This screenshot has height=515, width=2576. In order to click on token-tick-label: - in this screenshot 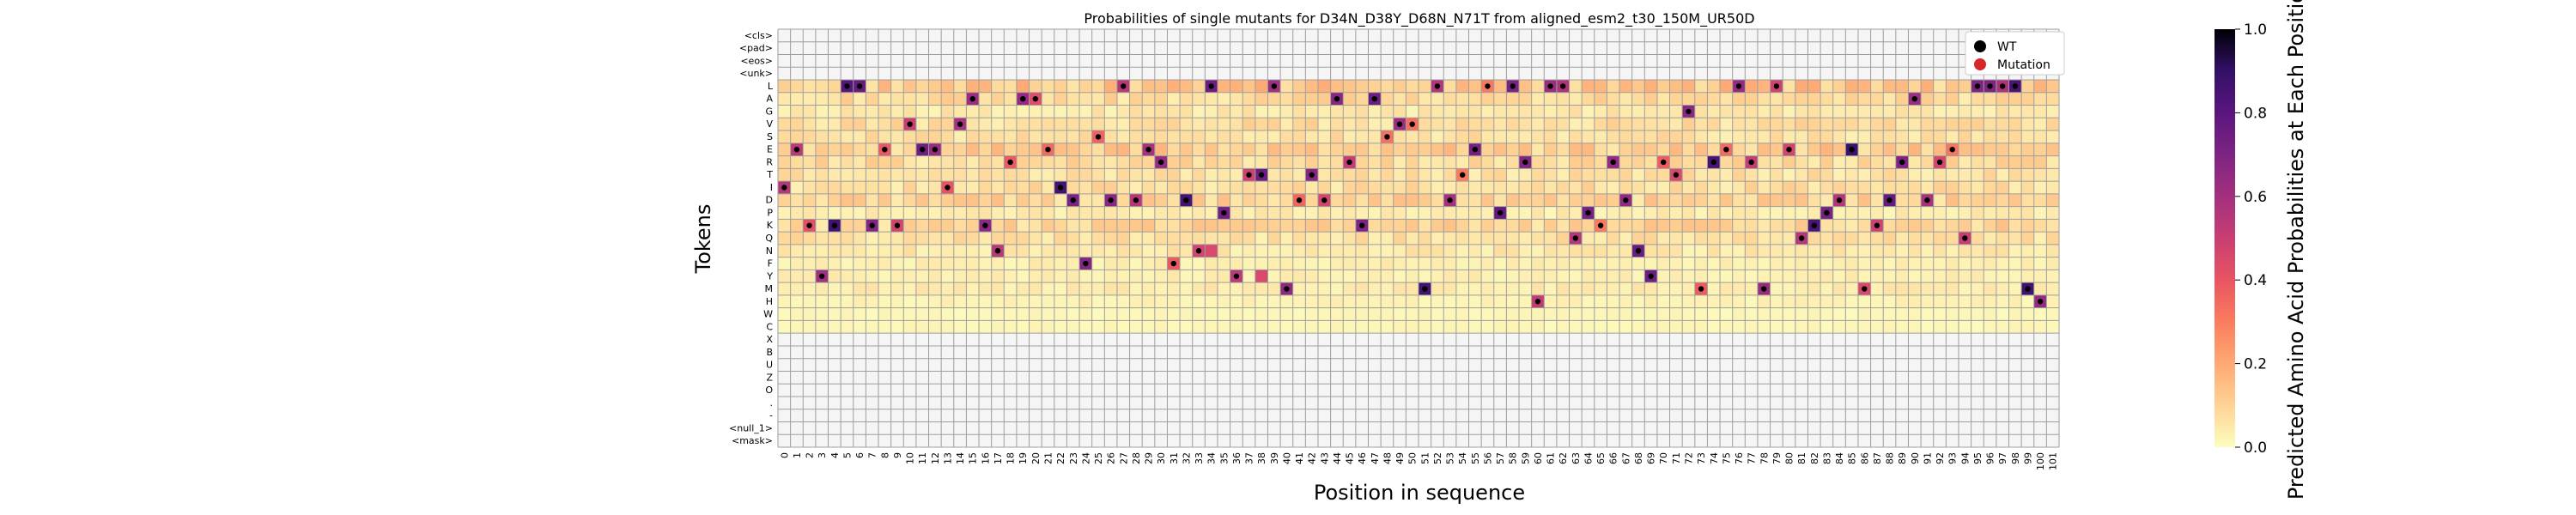, I will do `click(771, 415)`.